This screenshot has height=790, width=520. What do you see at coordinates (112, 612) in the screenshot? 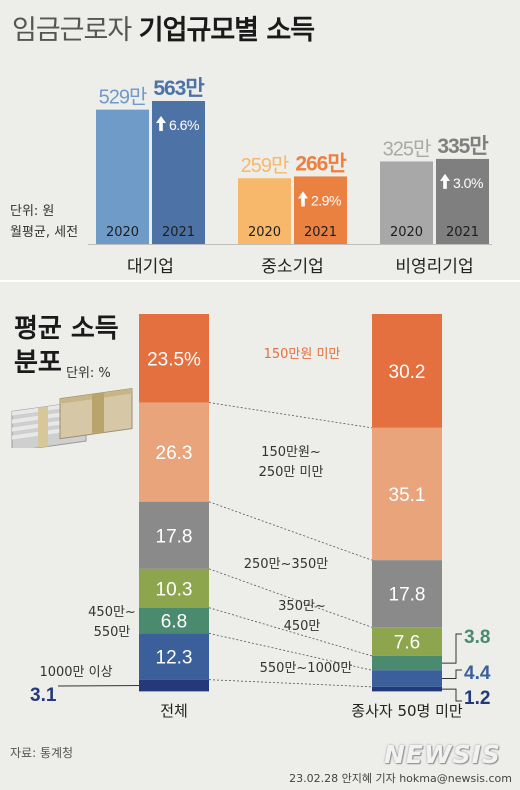
I see `band-label: 450만~` at bounding box center [112, 612].